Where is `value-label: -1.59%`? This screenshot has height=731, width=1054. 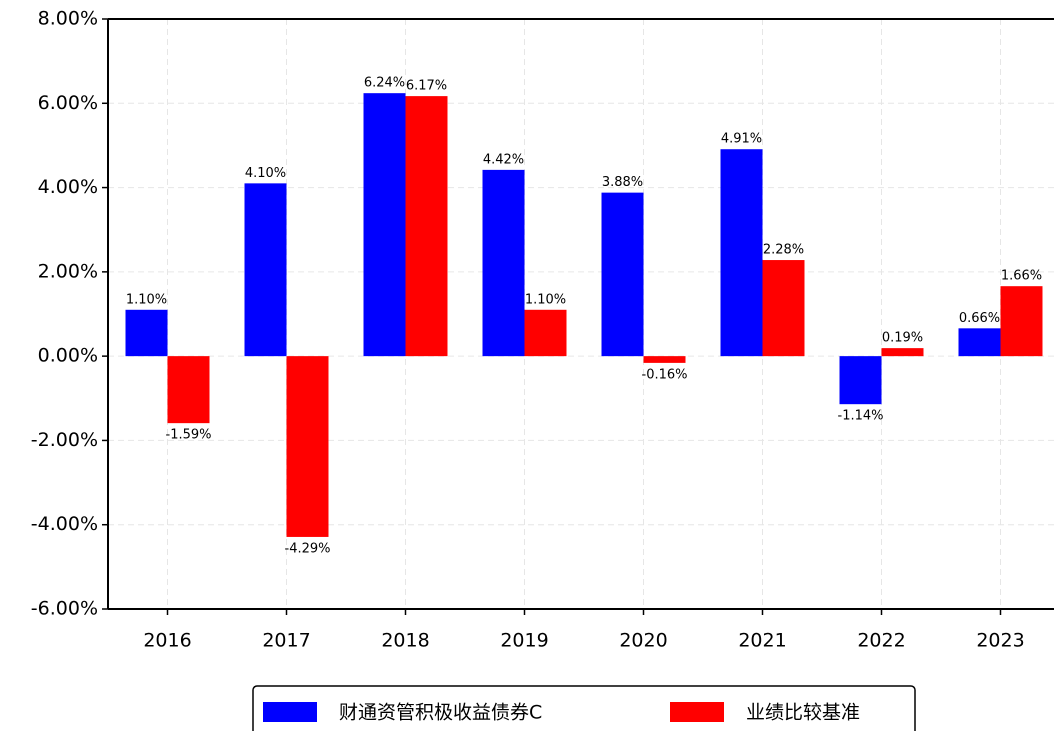
value-label: -1.59% is located at coordinates (189, 435).